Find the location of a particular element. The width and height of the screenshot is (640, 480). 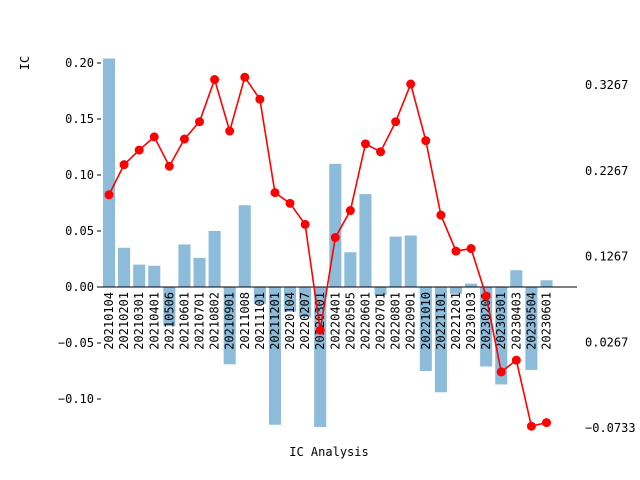

x-tick-label: 20230504 is located at coordinates (531, 321).